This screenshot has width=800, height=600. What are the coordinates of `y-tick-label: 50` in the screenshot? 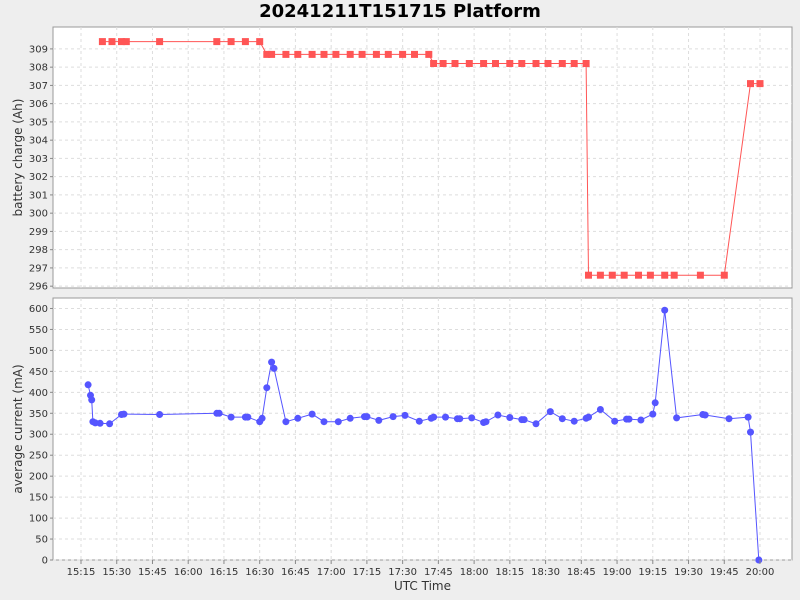 It's located at (41, 540).